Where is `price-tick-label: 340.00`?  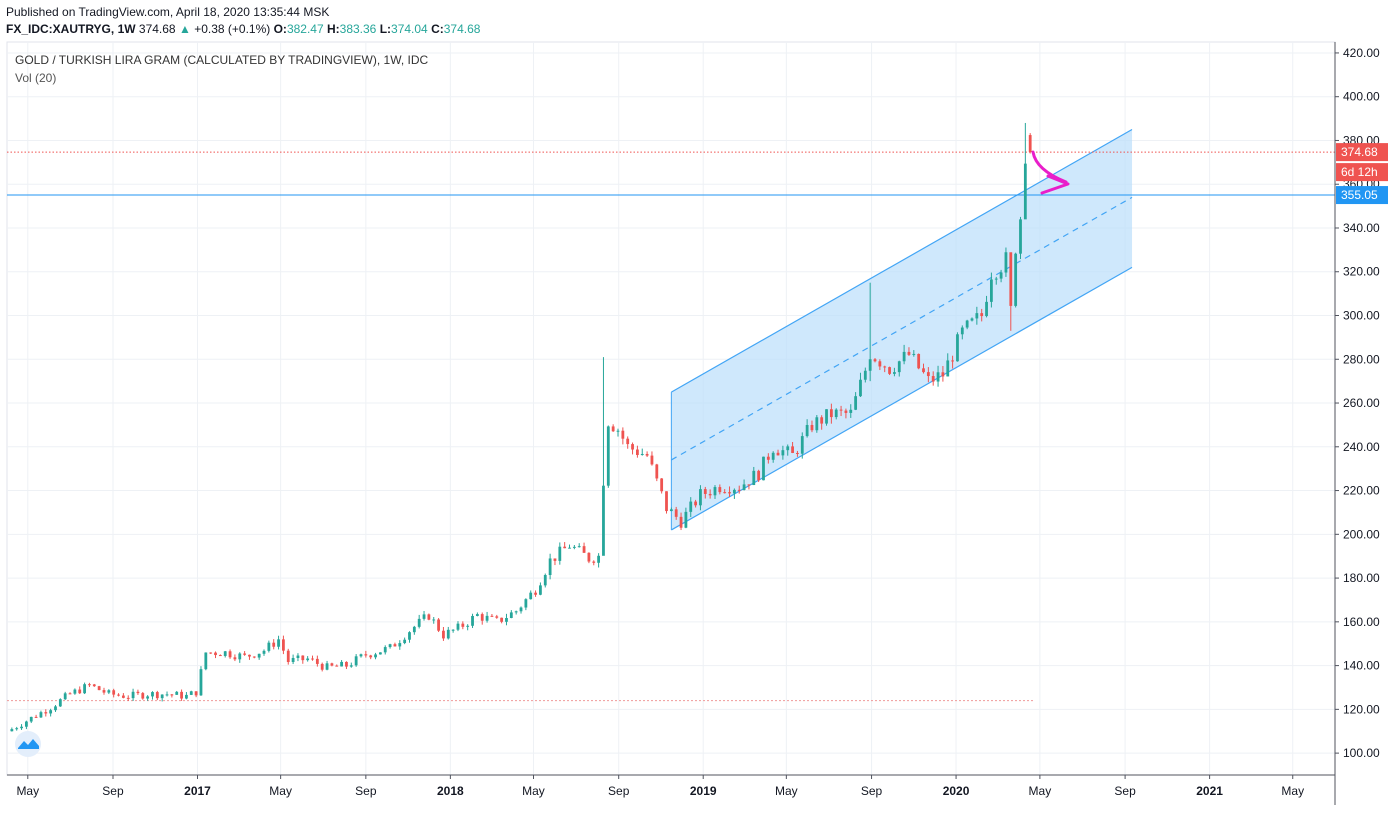
price-tick-label: 340.00 is located at coordinates (1361, 228).